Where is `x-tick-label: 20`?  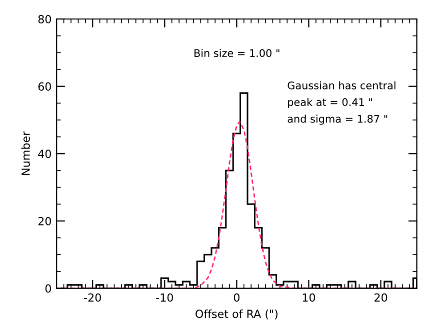
x-tick-label: 20 is located at coordinates (381, 297).